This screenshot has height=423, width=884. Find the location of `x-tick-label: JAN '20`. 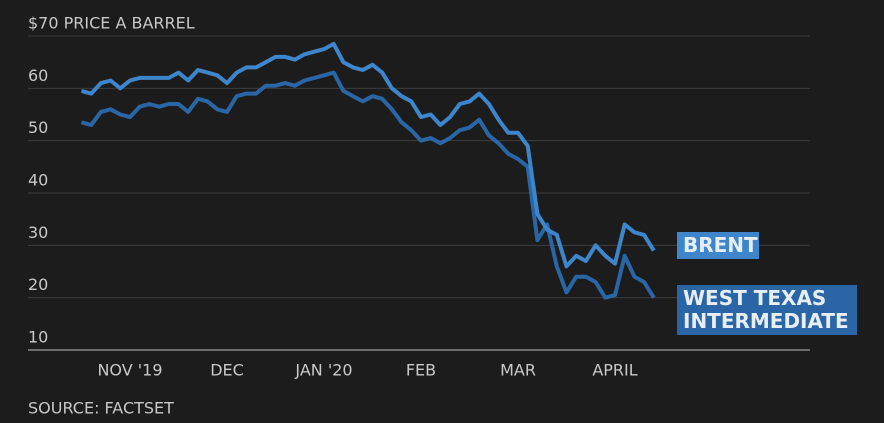

x-tick-label: JAN '20 is located at coordinates (323, 370).